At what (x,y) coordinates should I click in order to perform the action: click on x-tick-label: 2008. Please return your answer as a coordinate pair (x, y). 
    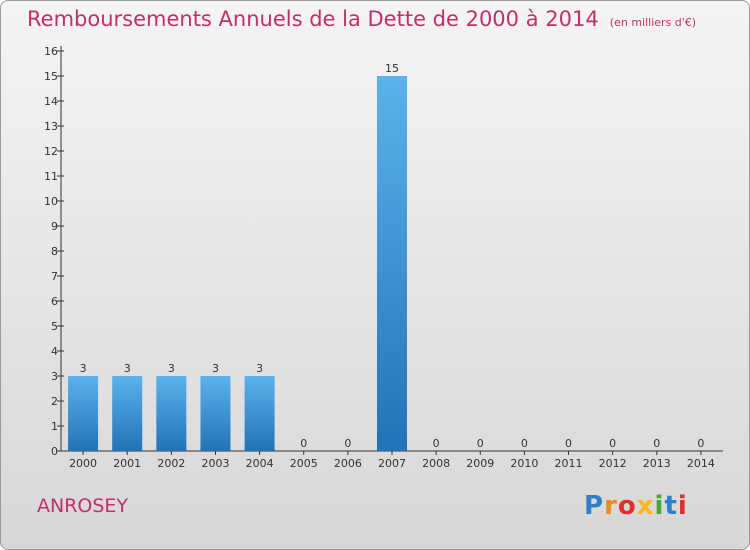
    Looking at the image, I should click on (436, 463).